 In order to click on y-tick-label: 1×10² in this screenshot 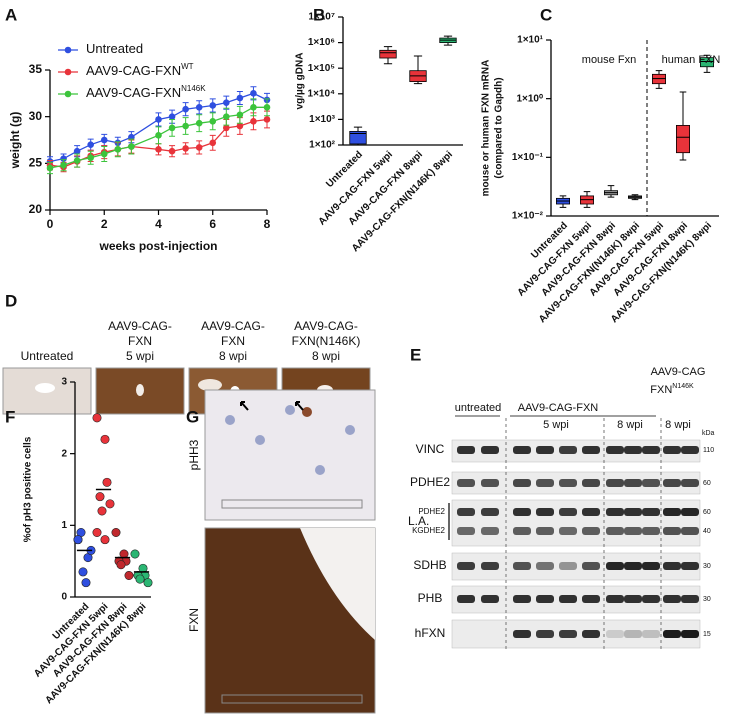, I will do `click(322, 145)`.